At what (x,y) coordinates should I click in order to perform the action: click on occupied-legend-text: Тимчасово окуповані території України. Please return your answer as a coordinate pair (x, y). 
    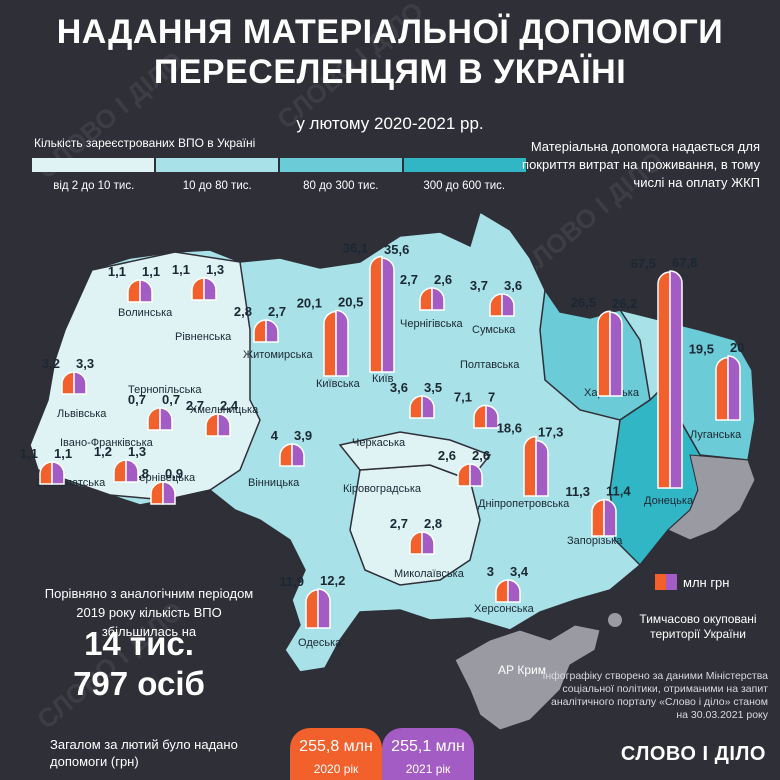
    Looking at the image, I should click on (698, 626).